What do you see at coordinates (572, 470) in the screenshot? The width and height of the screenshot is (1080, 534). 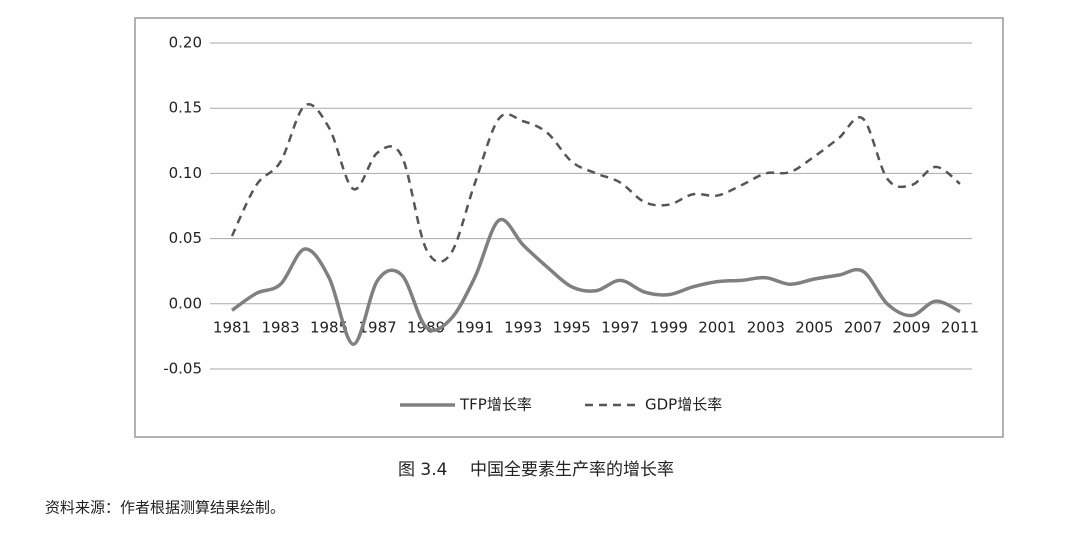 I see `chart-title: 中国全要素生产率的增长率` at bounding box center [572, 470].